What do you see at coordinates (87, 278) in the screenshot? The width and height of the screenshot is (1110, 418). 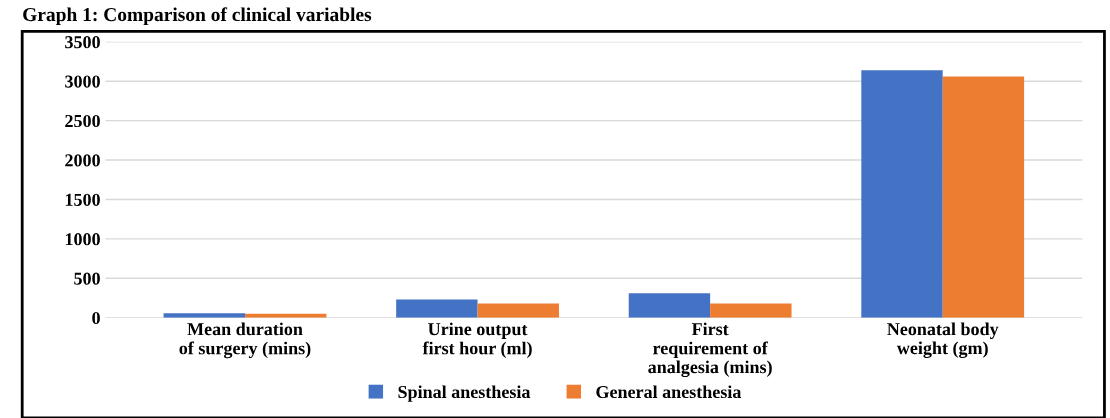 I see `y-tick-label: 500` at bounding box center [87, 278].